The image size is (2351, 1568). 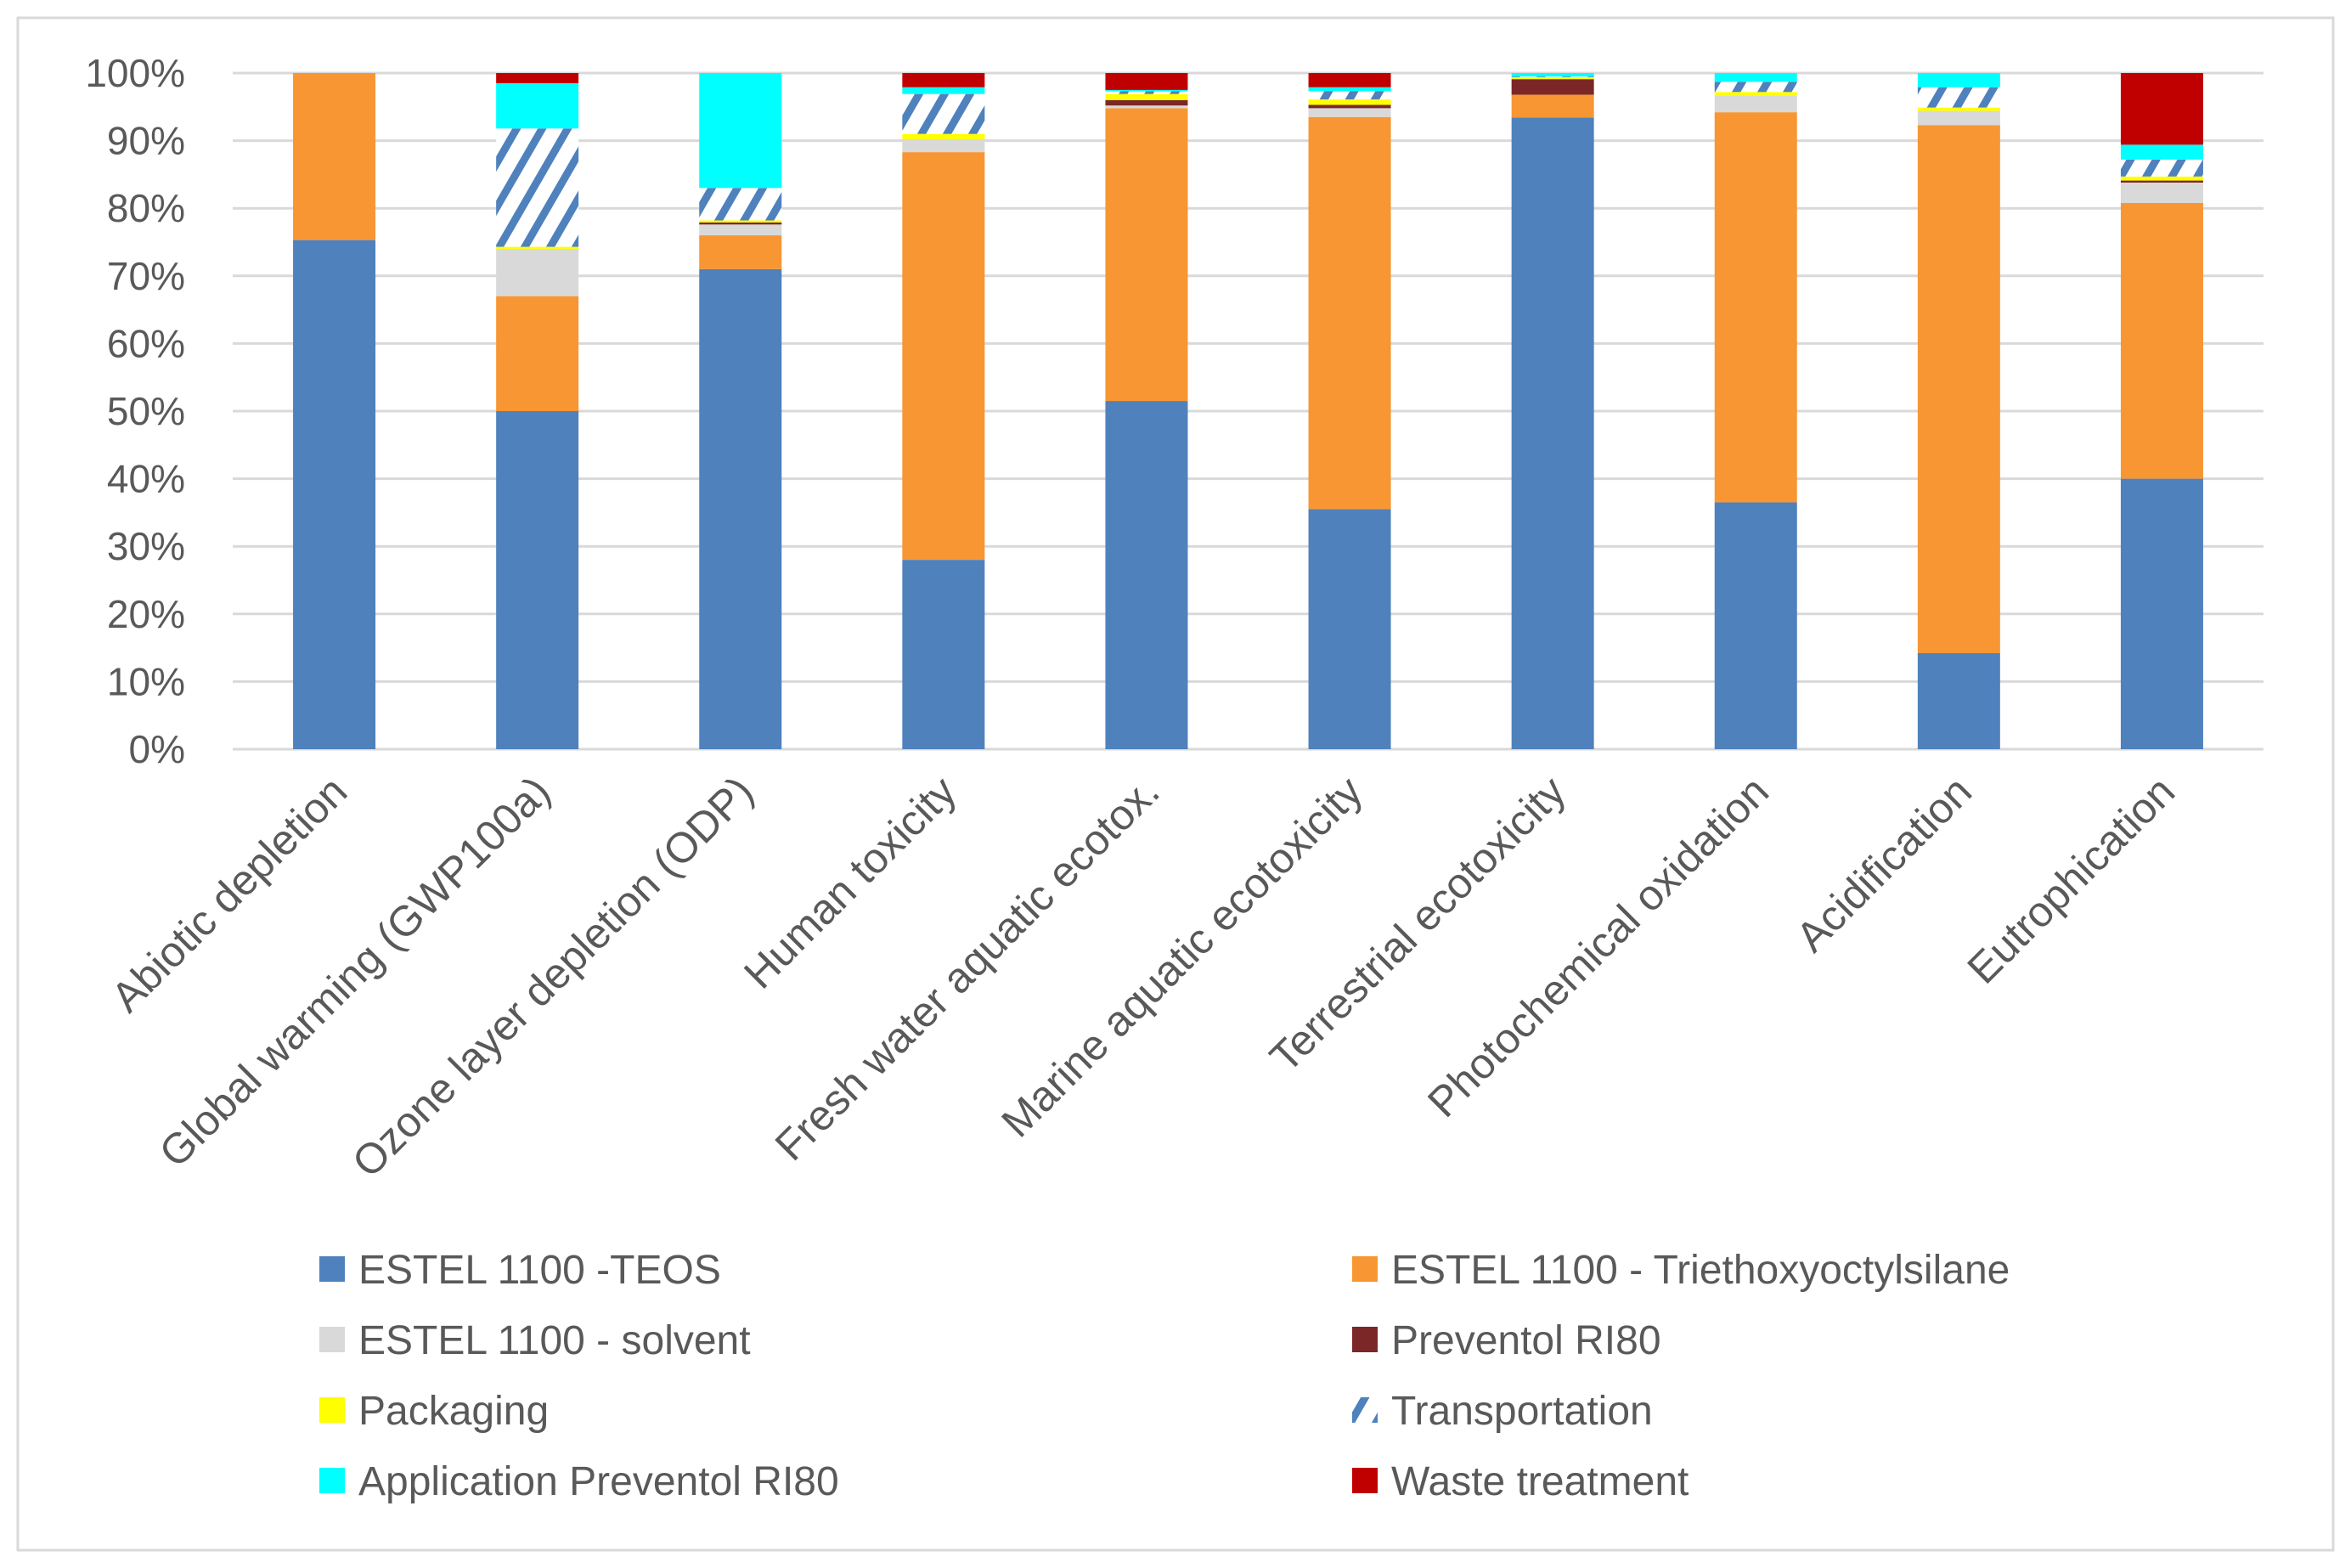 I want to click on legend-item: Application Preventol RI80, so click(x=579, y=1481).